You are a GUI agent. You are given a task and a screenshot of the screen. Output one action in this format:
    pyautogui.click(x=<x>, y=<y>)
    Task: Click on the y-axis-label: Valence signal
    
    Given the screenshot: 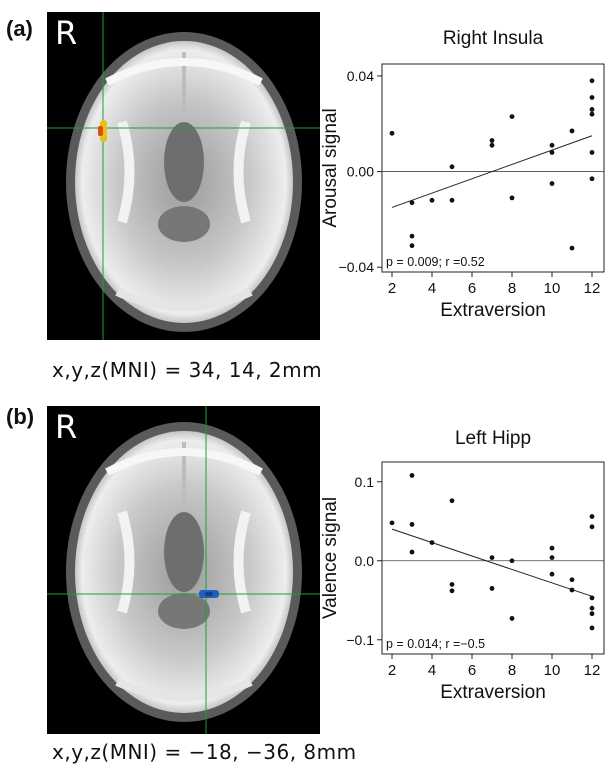 What is the action you would take?
    pyautogui.click(x=330, y=558)
    